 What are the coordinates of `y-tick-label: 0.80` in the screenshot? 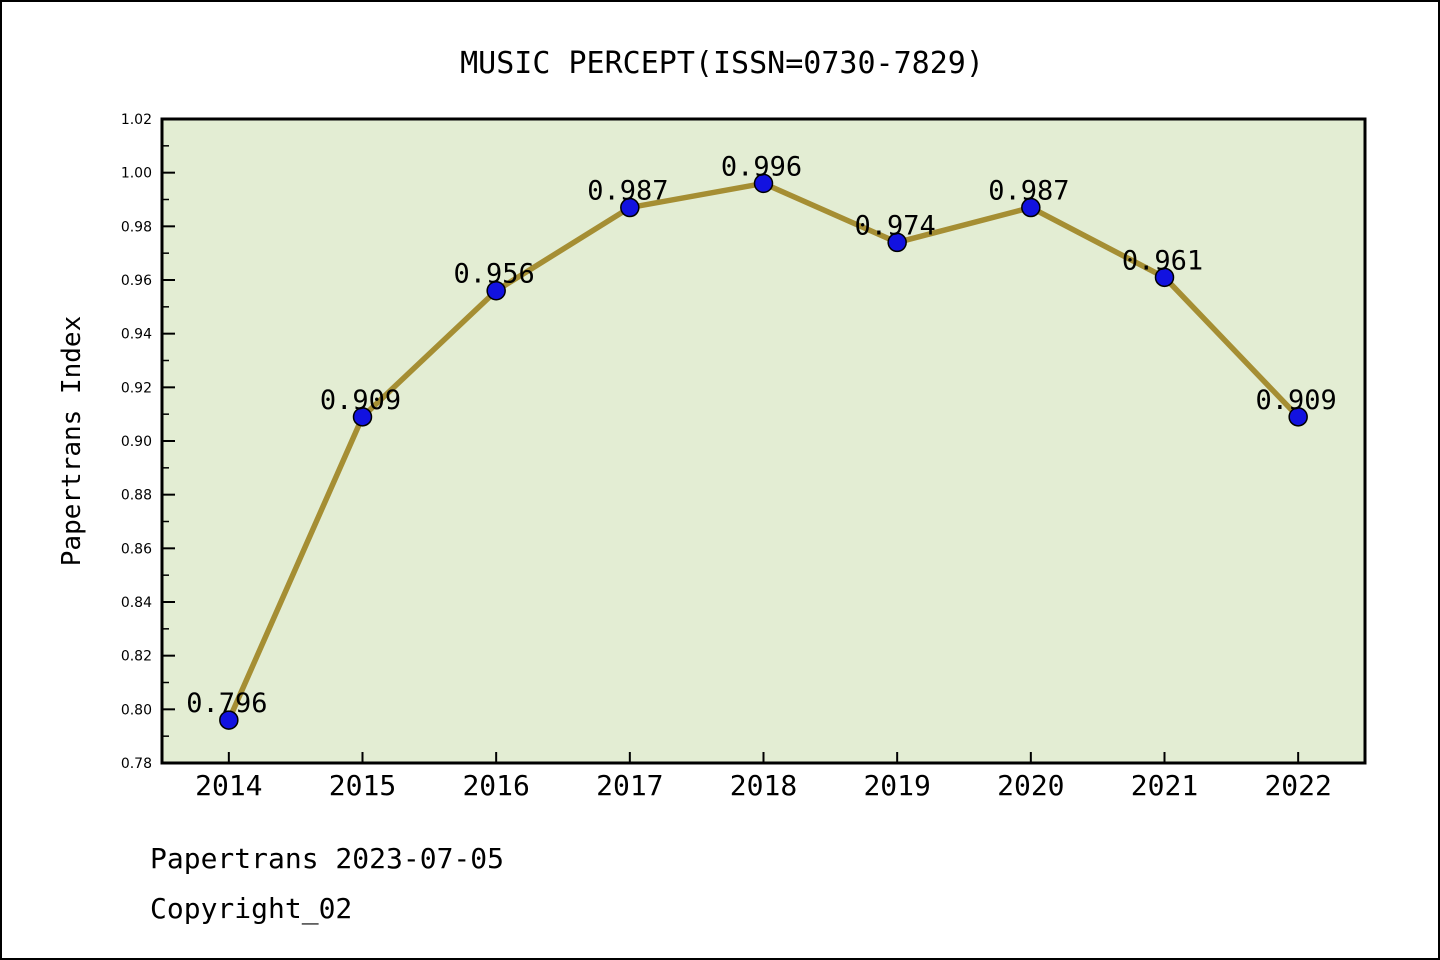 It's located at (136, 710).